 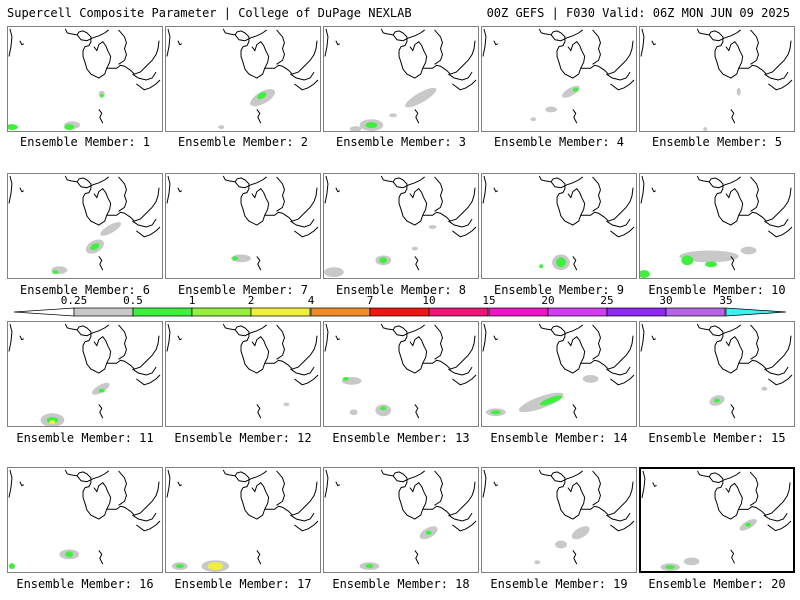 What do you see at coordinates (717, 142) in the screenshot?
I see `member-caption: Ensemble Member: 5` at bounding box center [717, 142].